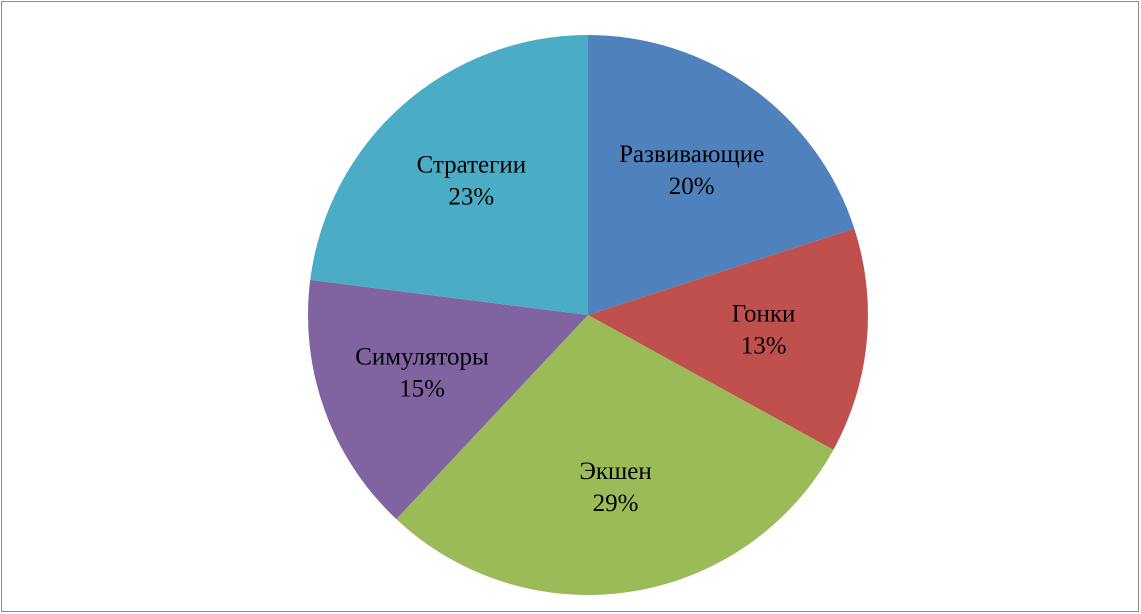 Image resolution: width=1141 pixels, height=614 pixels. What do you see at coordinates (691, 154) in the screenshot?
I see `slice-category-label: Развивающие` at bounding box center [691, 154].